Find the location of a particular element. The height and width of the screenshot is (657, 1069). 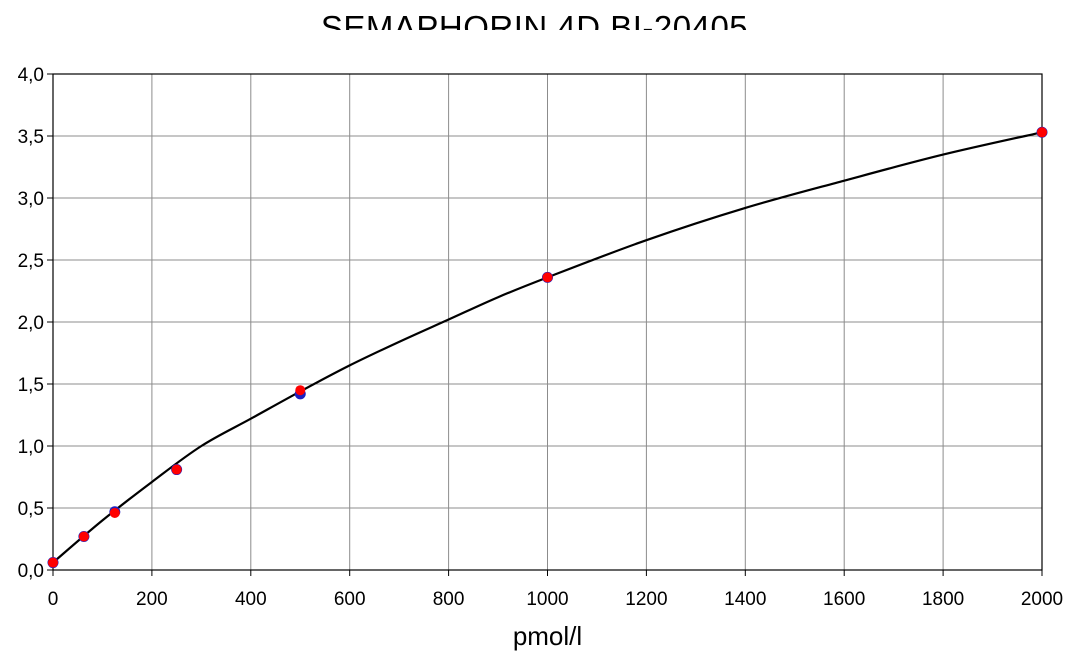

y-tick-label: 2,0 is located at coordinates (31, 323).